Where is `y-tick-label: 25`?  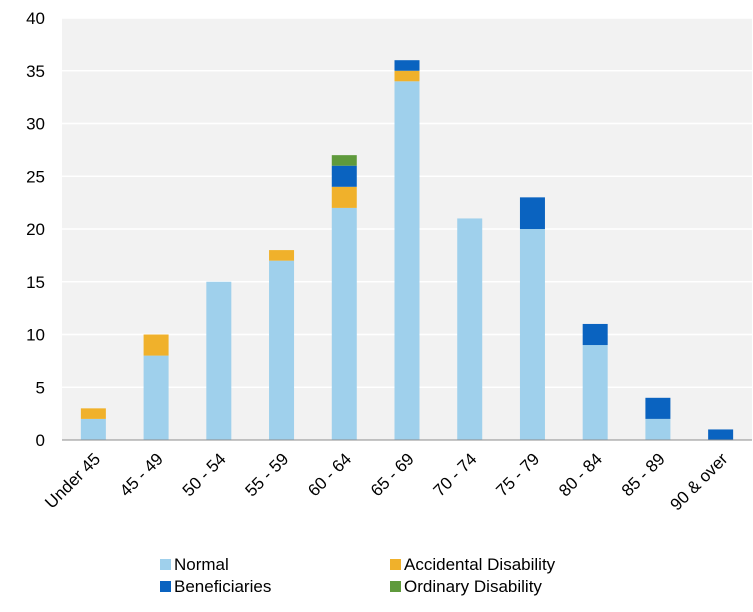 y-tick-label: 25 is located at coordinates (35, 176).